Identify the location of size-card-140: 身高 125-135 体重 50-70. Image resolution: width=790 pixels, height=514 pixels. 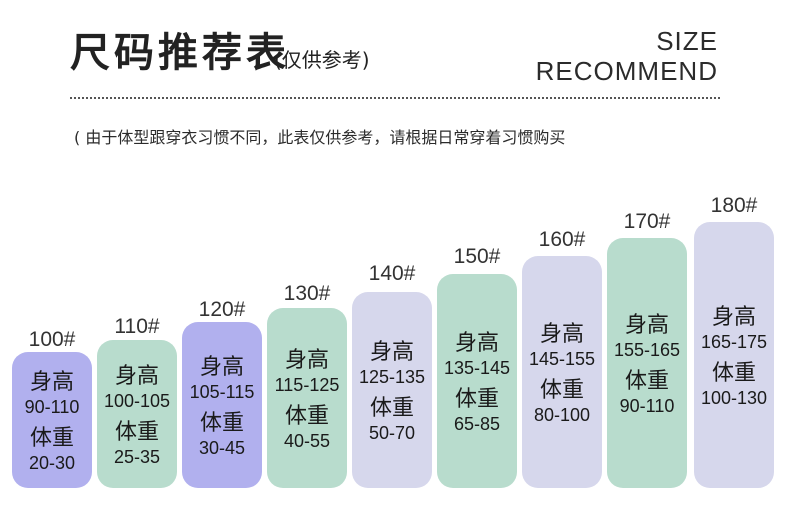
(392, 390).